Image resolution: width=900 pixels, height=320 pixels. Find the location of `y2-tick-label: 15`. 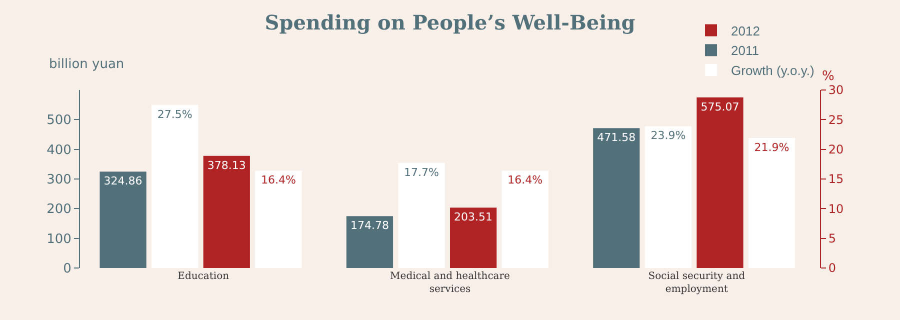

y2-tick-label: 15 is located at coordinates (836, 179).